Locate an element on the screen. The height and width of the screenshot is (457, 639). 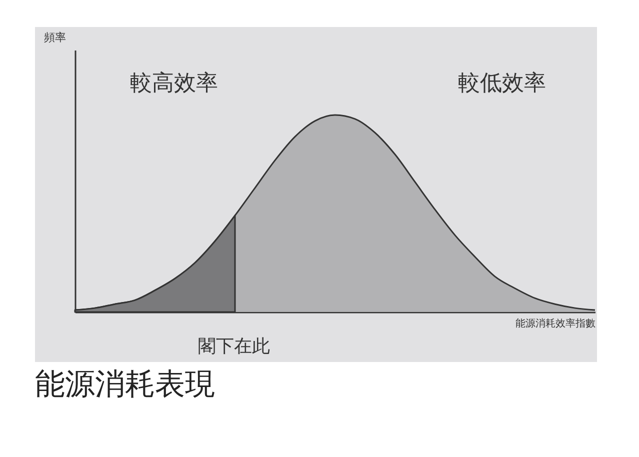
text: 能源消耗表現 is located at coordinates (125, 385).